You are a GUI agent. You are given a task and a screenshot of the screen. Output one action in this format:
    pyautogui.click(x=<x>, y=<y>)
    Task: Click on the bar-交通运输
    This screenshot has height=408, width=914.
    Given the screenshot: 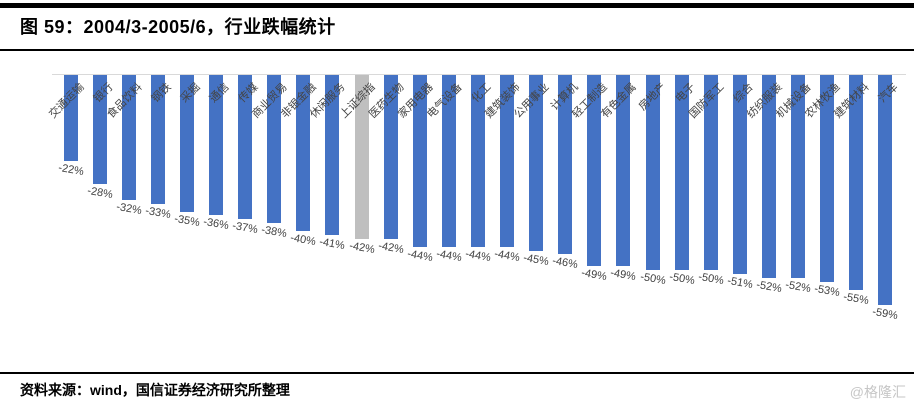 What is the action you would take?
    pyautogui.click(x=70, y=118)
    